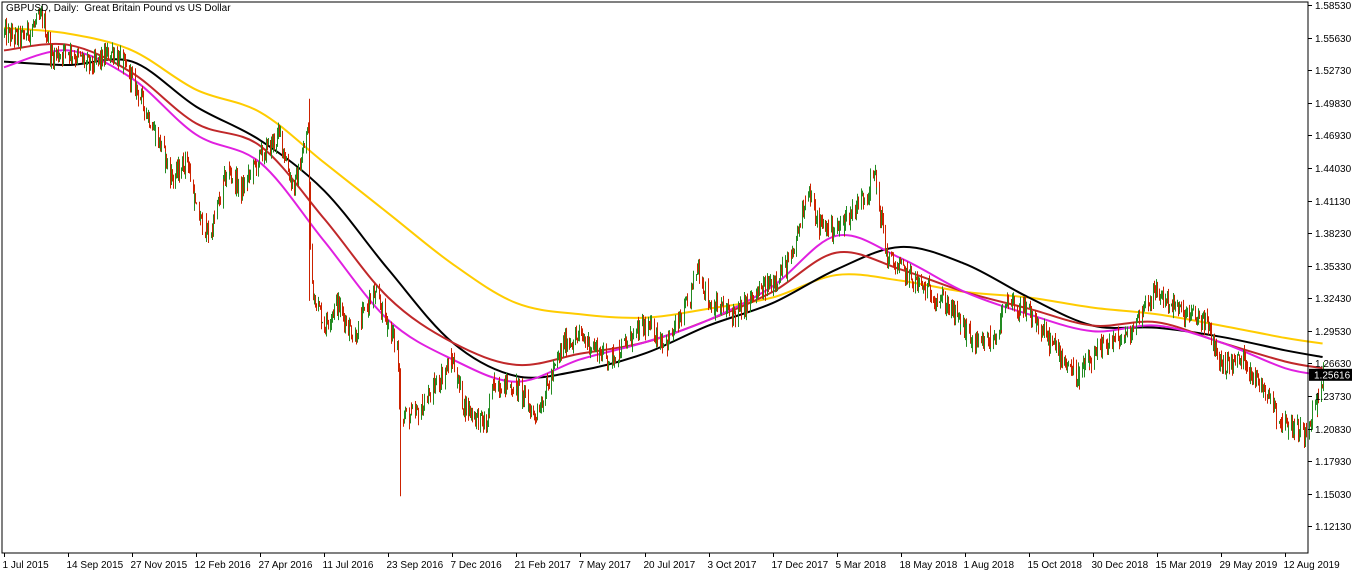 This screenshot has height=581, width=1362. I want to click on y-tick-label: 1.23730, so click(1333, 397).